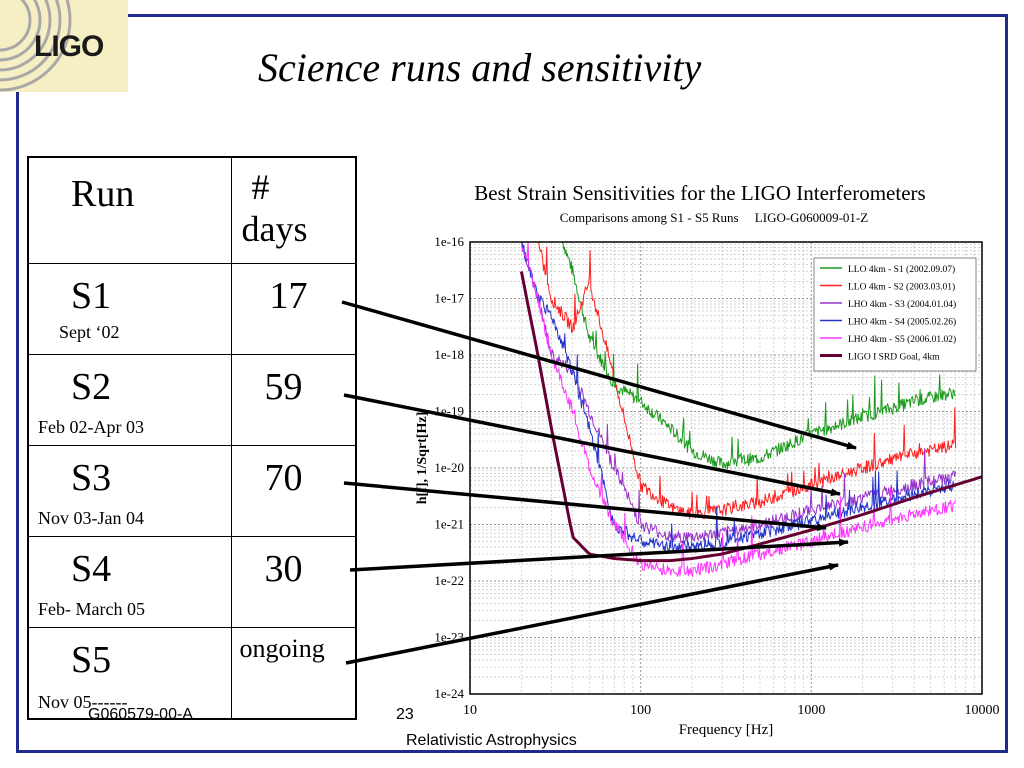 The image size is (1024, 768). I want to click on run-cell: S4 Feb- March 05, so click(129, 582).